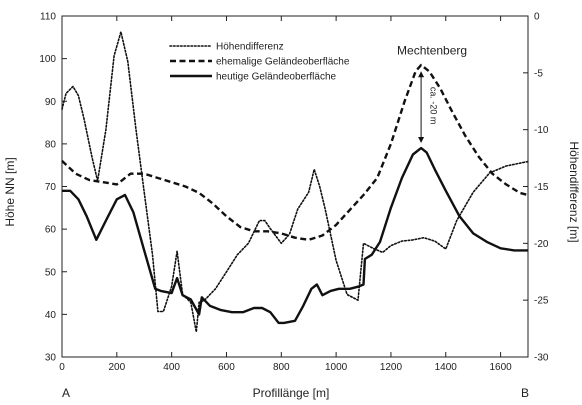  I want to click on y2-tick-label: -10, so click(541, 130).